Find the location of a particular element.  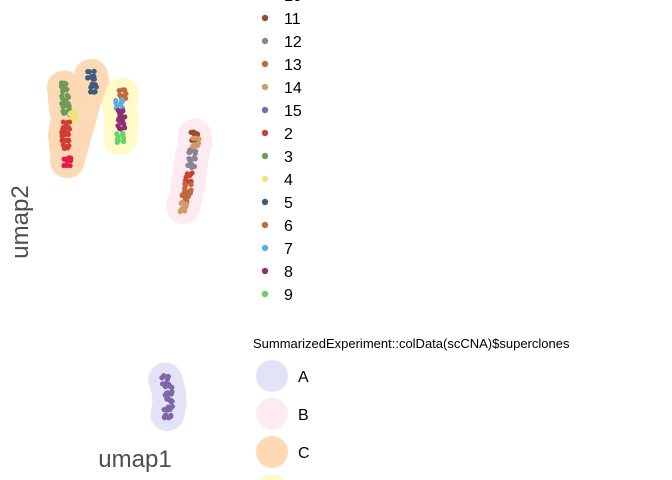

superclone-label-C: C is located at coordinates (304, 453).